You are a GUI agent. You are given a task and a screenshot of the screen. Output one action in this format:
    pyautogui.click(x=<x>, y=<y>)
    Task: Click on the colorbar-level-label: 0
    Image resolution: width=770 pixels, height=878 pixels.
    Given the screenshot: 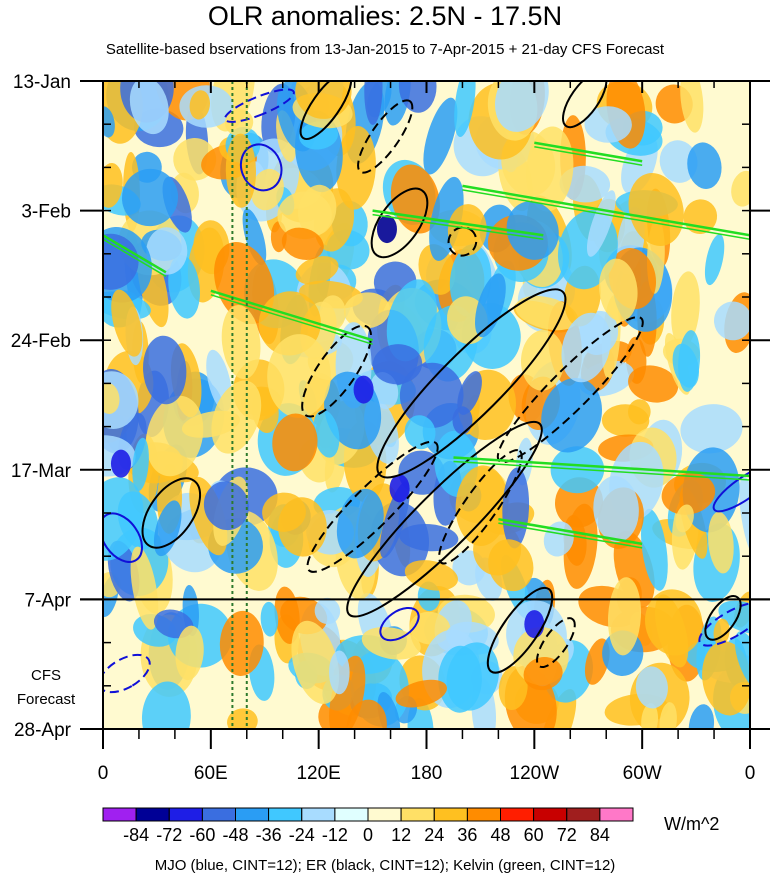 What is the action you would take?
    pyautogui.click(x=368, y=835)
    